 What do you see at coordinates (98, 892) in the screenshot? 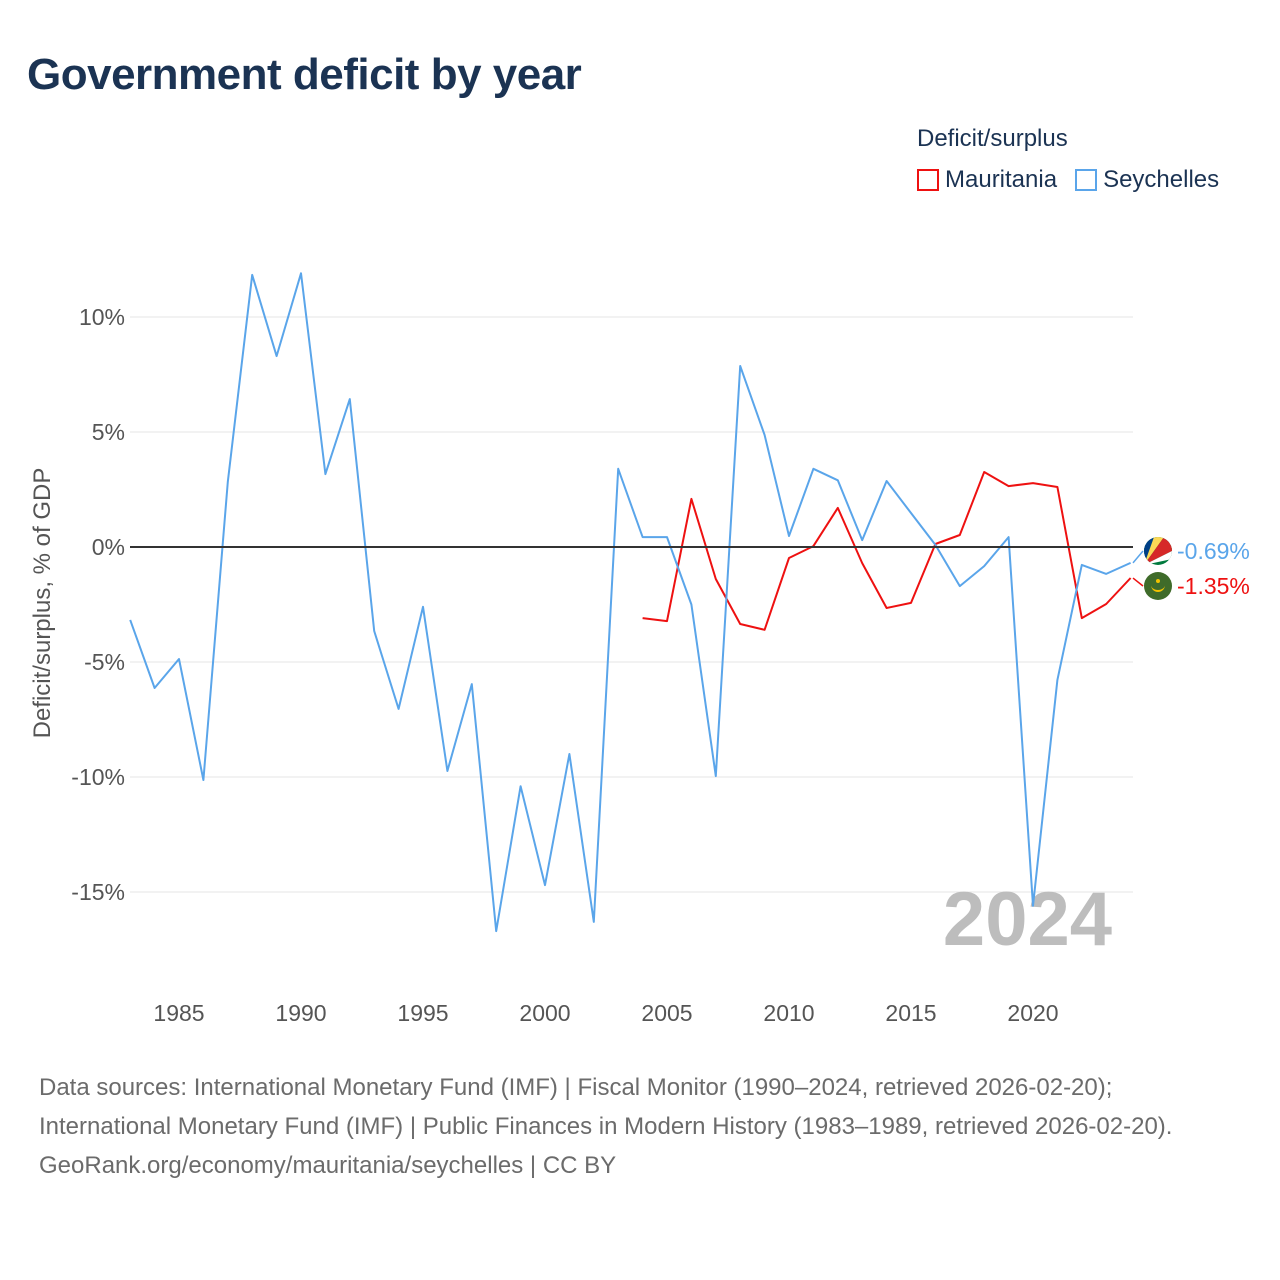
I see `y-tick-label: -15%` at bounding box center [98, 892].